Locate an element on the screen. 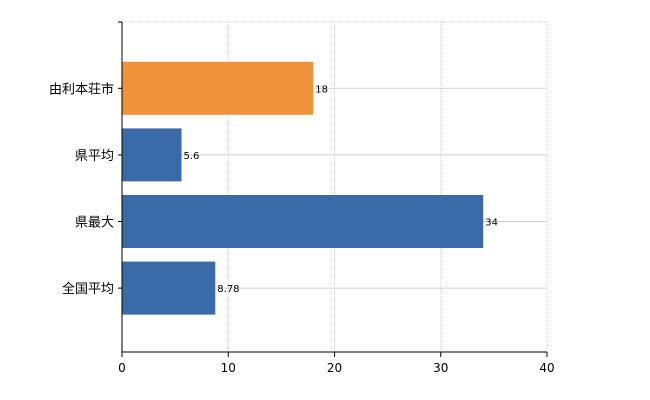  data-label: 8.78 is located at coordinates (228, 289).